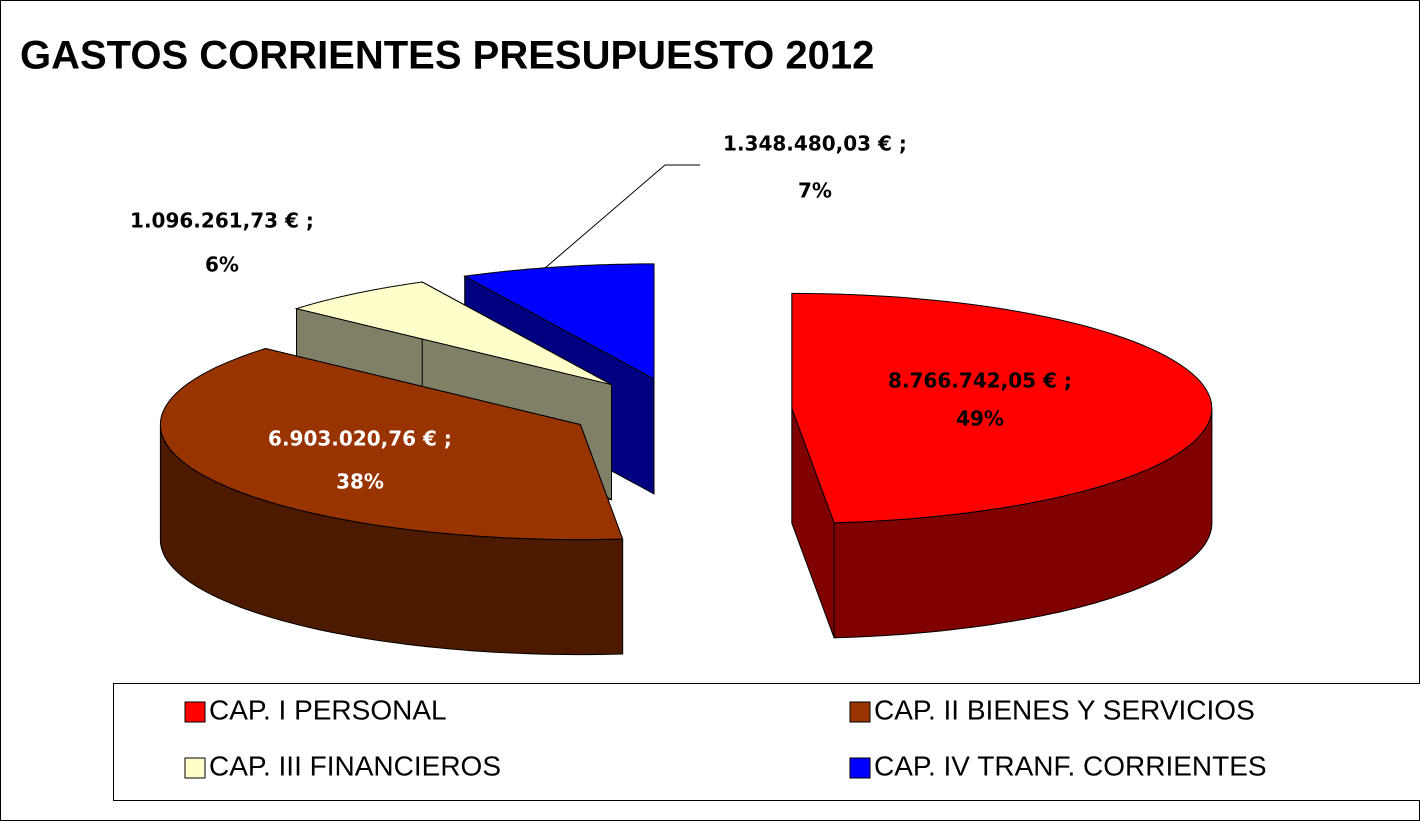 This screenshot has width=1420, height=821. I want to click on leader-line, so click(622, 216).